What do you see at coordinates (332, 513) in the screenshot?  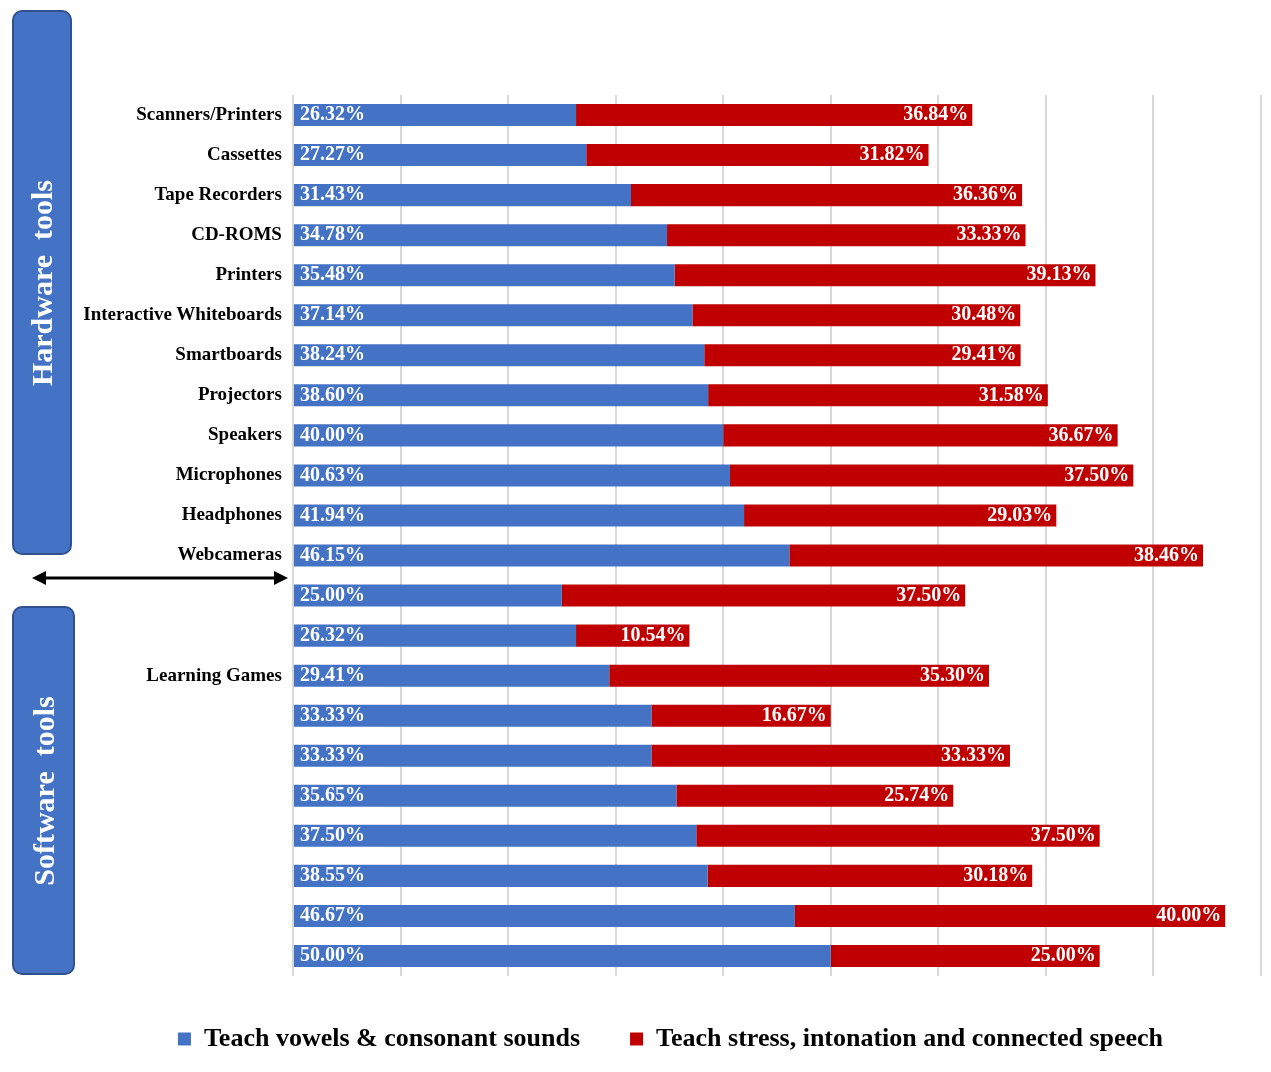 I see `data-label: 41.94%` at bounding box center [332, 513].